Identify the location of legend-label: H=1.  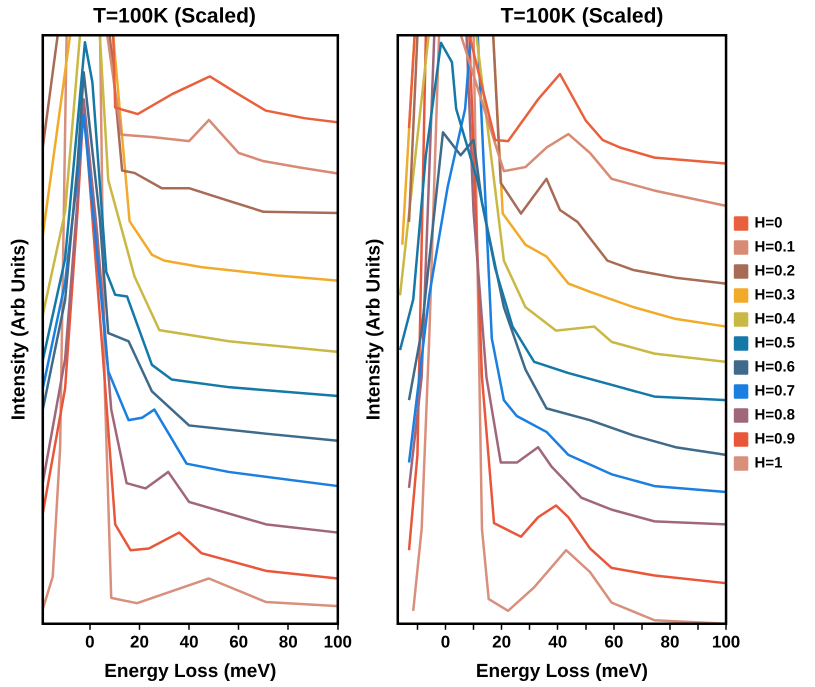
(768, 463).